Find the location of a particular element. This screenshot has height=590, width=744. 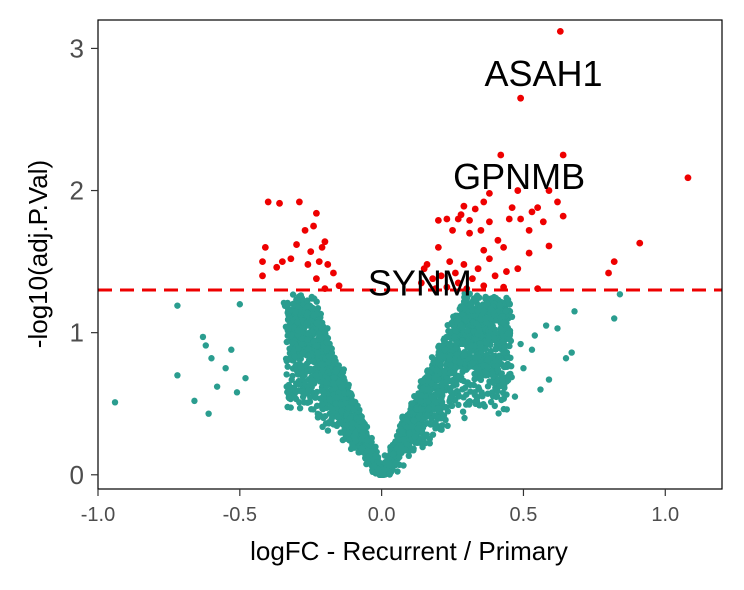

gene-label-synm: SYNM is located at coordinates (420, 283).